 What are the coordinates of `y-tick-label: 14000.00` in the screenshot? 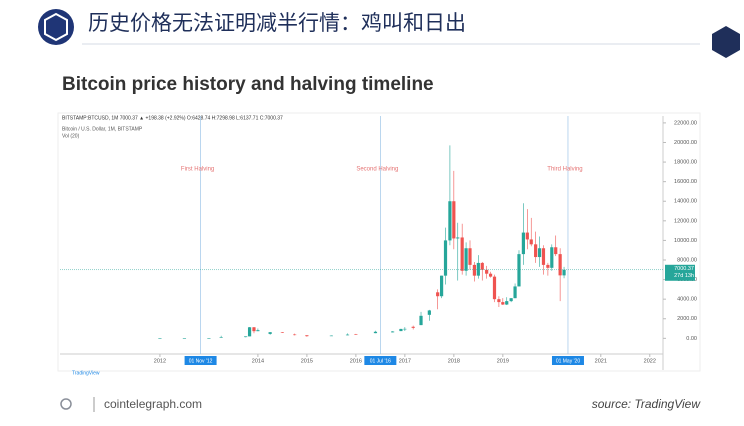 It's located at (685, 202).